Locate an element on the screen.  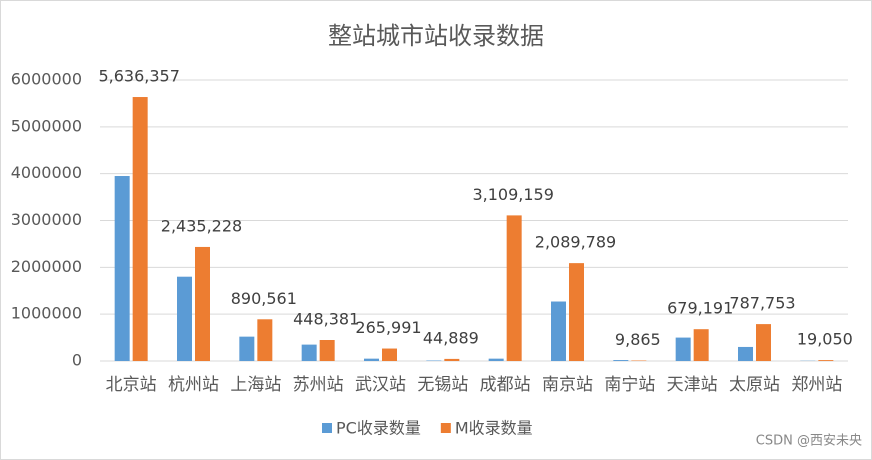
data-label: 5,636,357 is located at coordinates (138, 76).